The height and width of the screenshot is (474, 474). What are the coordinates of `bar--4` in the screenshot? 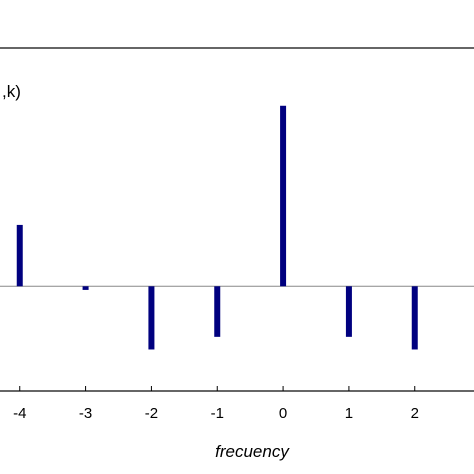 It's located at (19, 255).